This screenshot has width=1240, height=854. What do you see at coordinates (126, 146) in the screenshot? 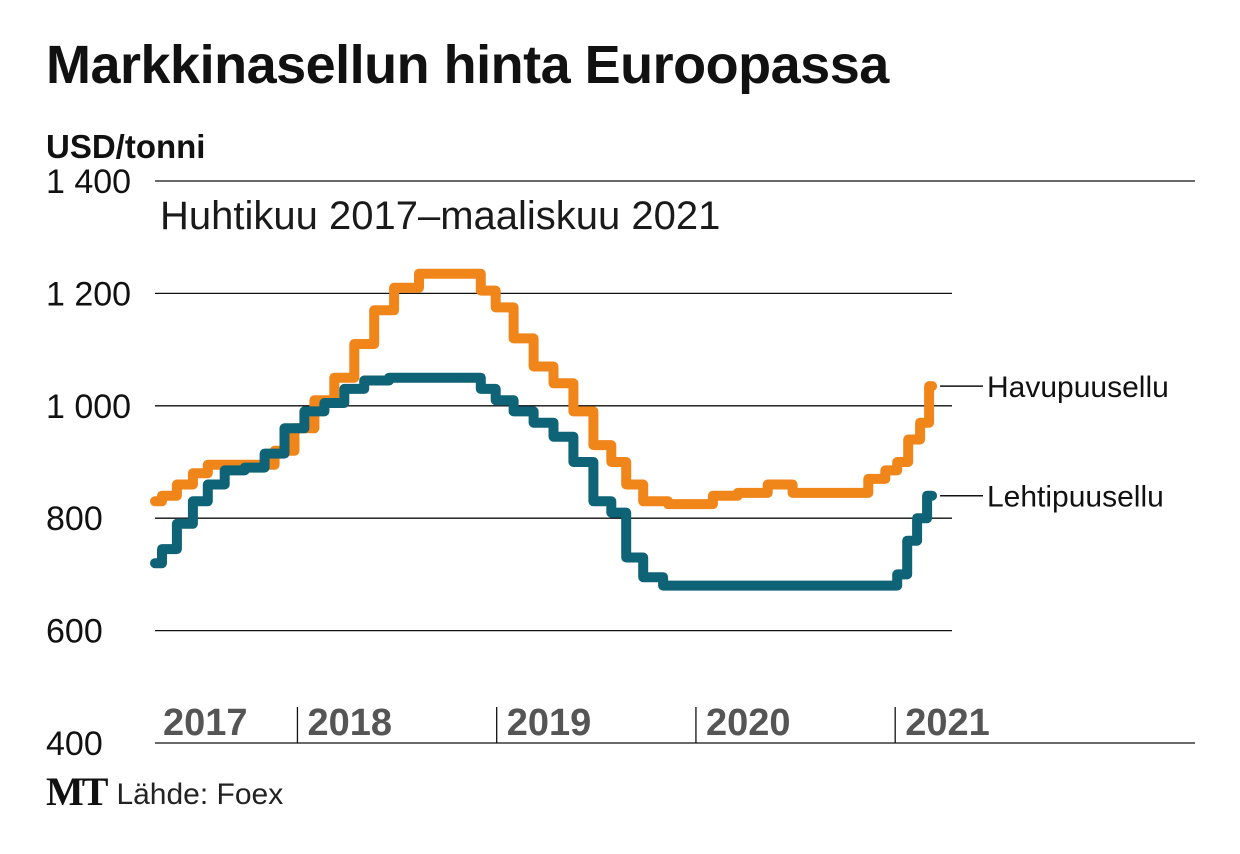
I see `y-axis-unit: USD/tonni` at bounding box center [126, 146].